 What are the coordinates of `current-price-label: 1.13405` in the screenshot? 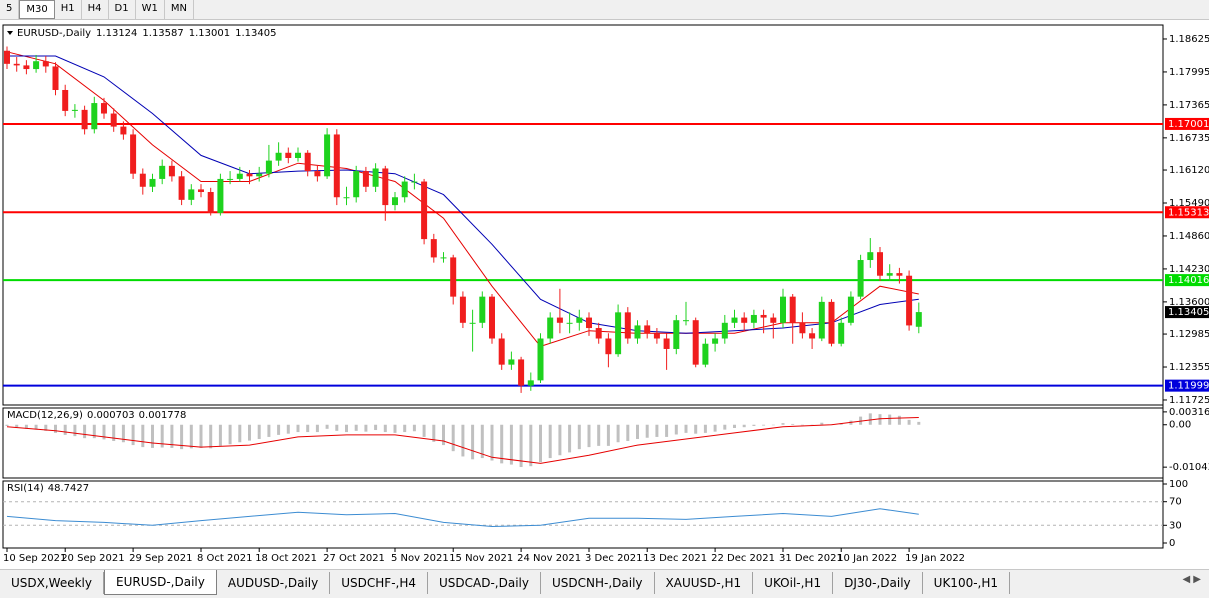 It's located at (1188, 312).